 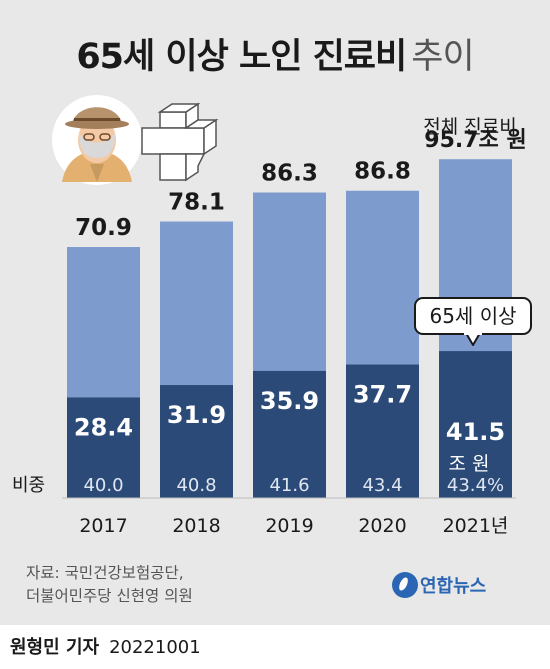 I want to click on share-value-label: 40.8, so click(x=196, y=485).